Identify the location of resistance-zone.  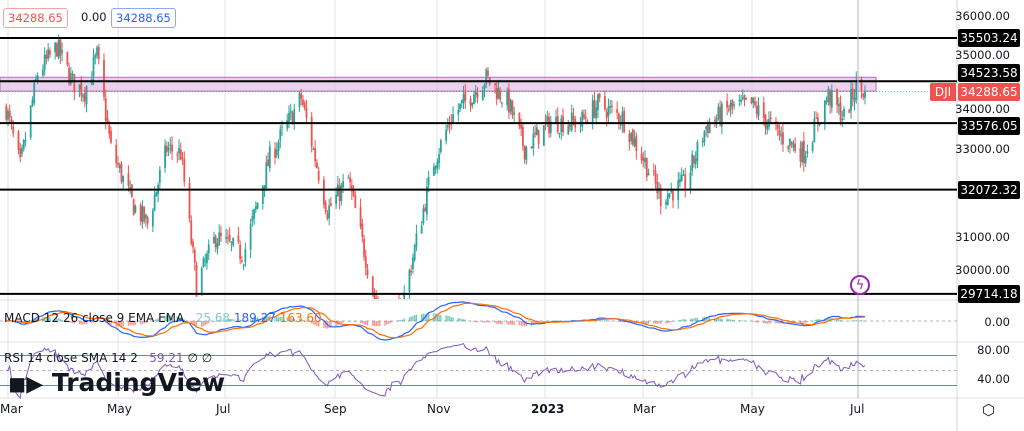
(438, 84).